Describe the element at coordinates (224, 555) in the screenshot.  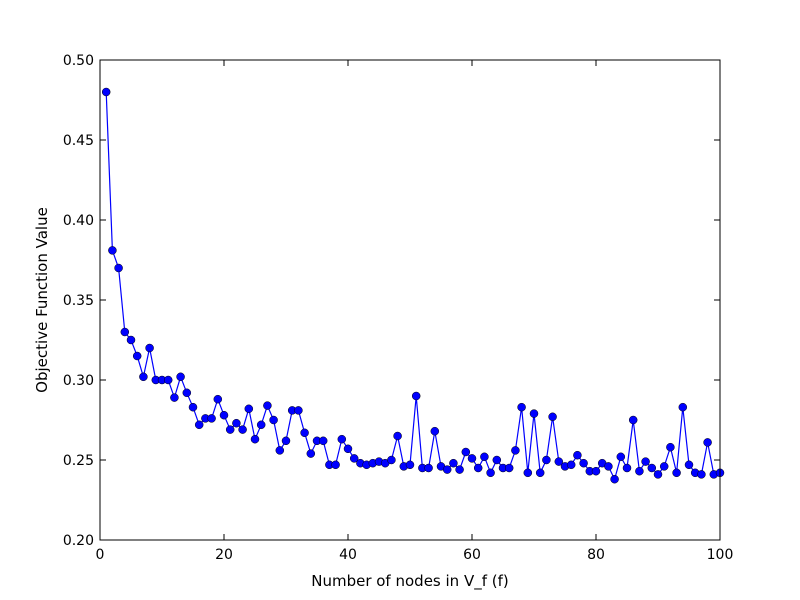
I see `x-tick-label: 20` at that location.